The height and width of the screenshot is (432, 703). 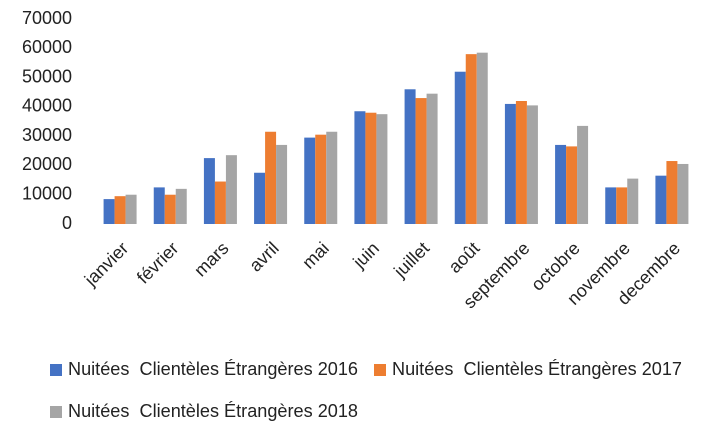 I want to click on y-tick-label: 40000, so click(x=47, y=106).